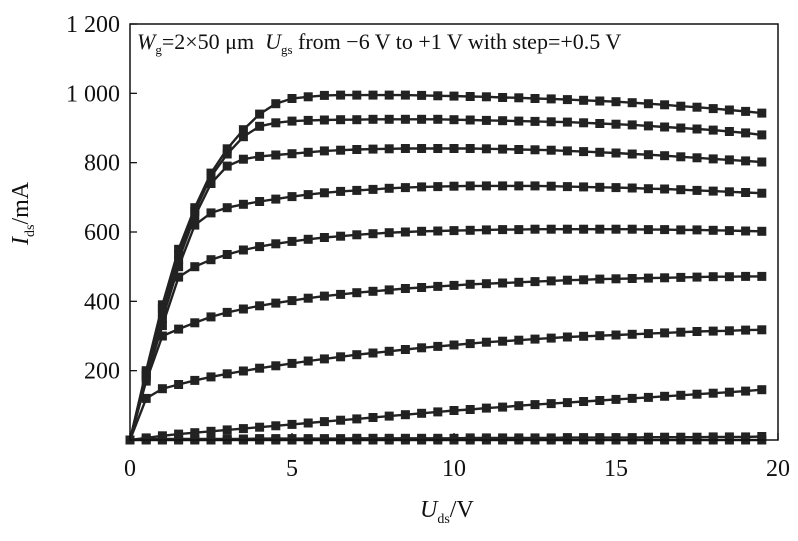  Describe the element at coordinates (21, 241) in the screenshot. I see `y-axis-symbol: I` at that location.